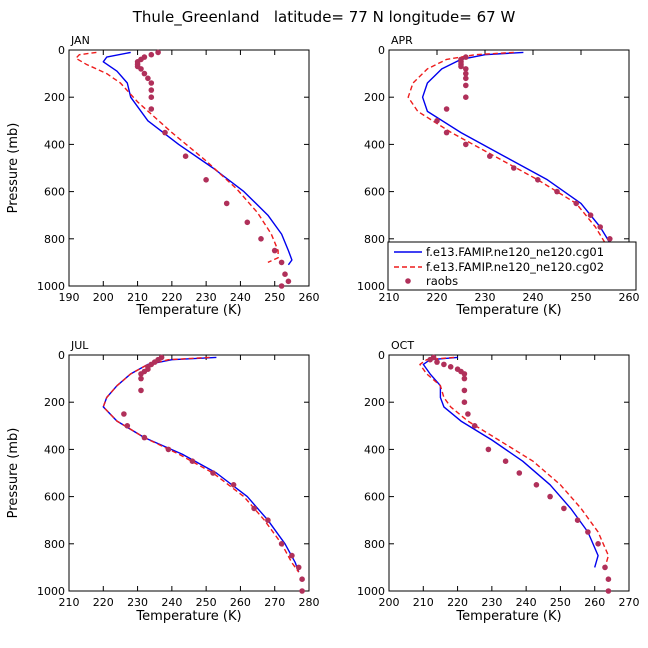  What do you see at coordinates (374, 192) in the screenshot?
I see `y-tick-label: 600` at bounding box center [374, 192].